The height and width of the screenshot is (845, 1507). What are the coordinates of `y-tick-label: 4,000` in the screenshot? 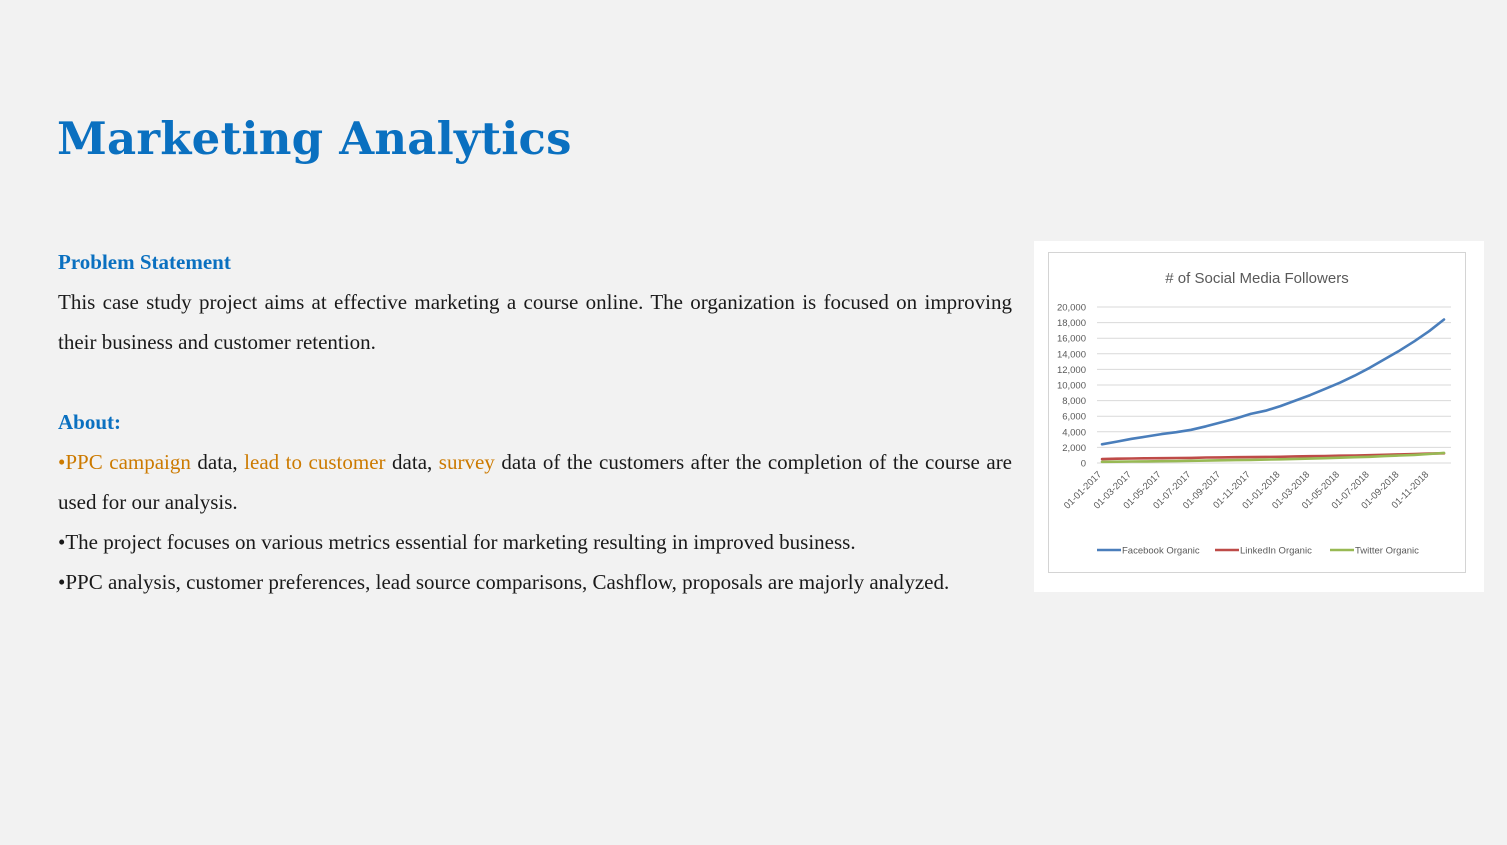 It's located at (1074, 432).